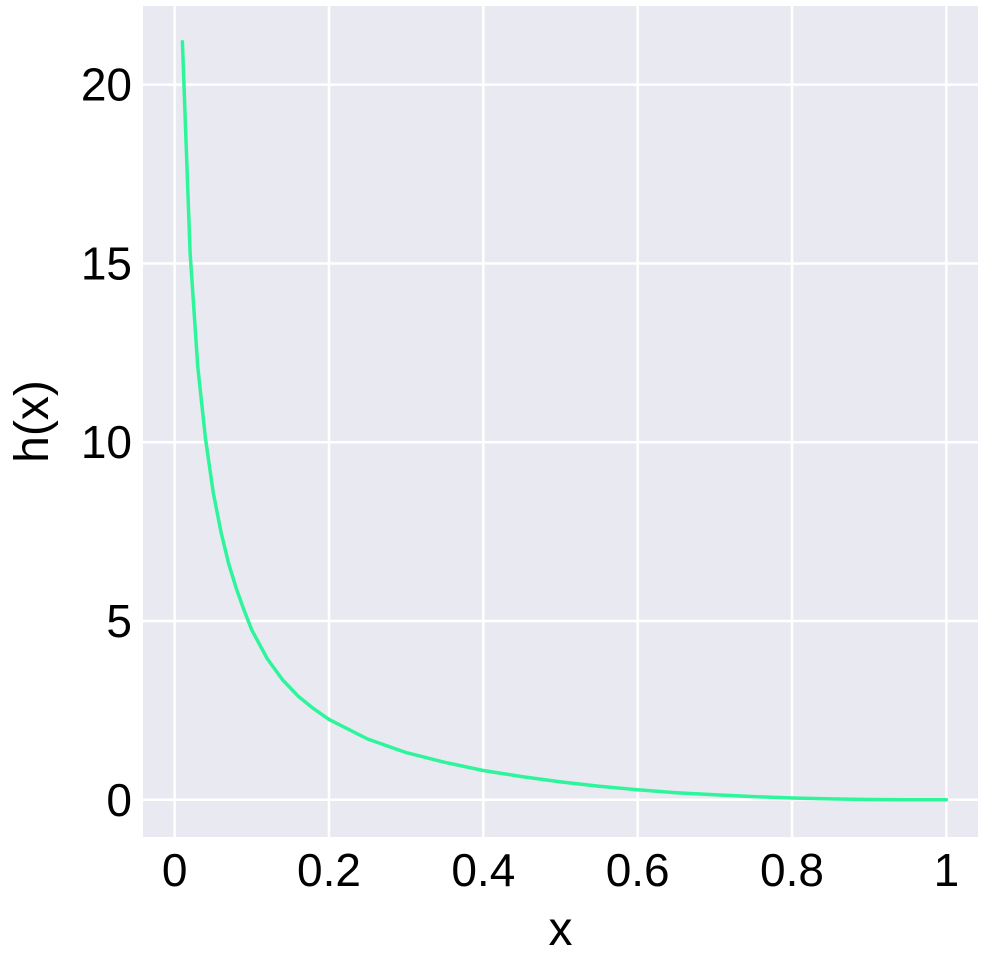 This screenshot has width=984, height=958. I want to click on y-tick-label: 10, so click(106, 442).